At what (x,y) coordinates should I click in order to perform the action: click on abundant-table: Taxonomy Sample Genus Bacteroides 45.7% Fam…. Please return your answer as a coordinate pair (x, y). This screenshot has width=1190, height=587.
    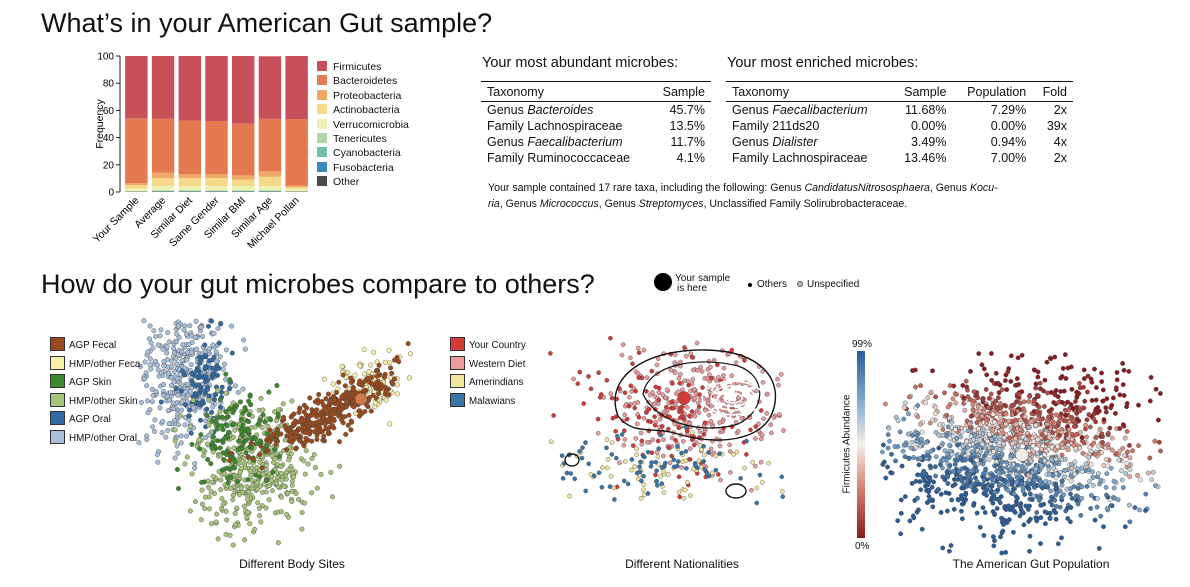
    Looking at the image, I should click on (596, 124).